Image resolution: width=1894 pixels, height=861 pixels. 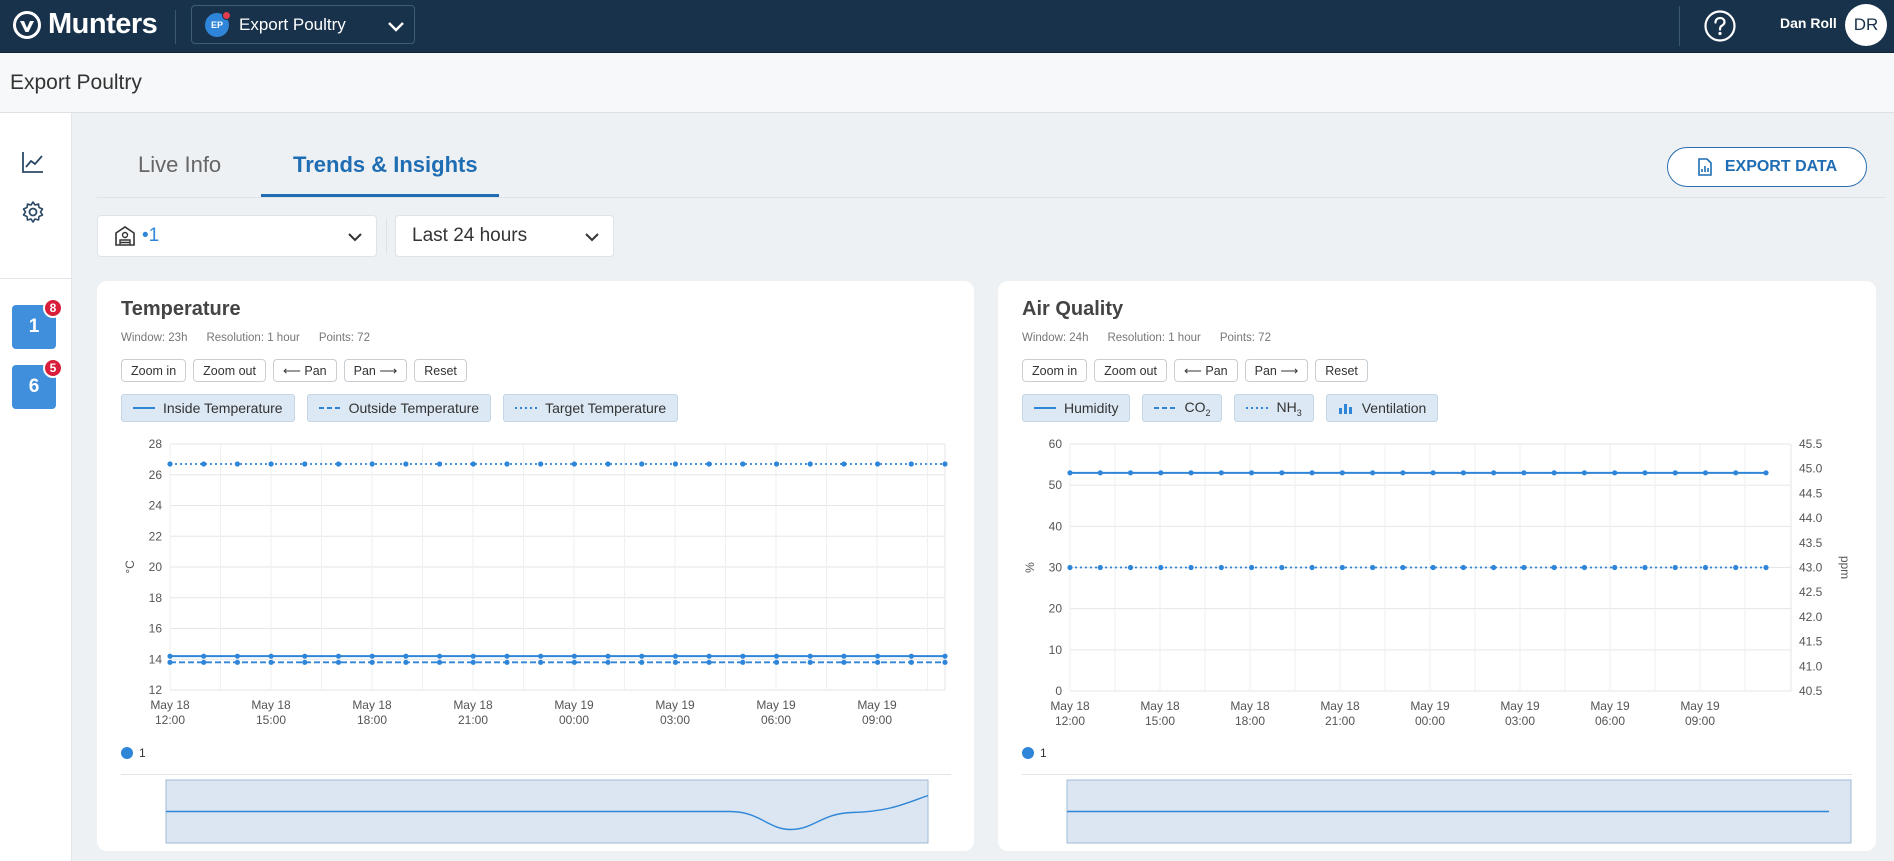 I want to click on y-right-tick-label: 45.0, so click(x=1811, y=469).